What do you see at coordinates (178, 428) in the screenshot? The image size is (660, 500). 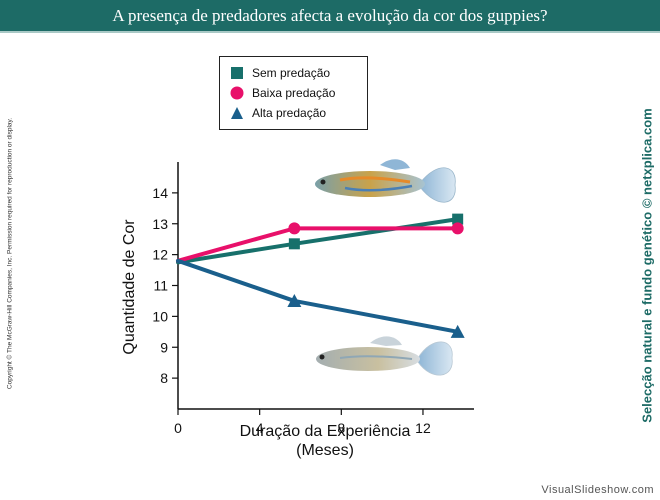 I see `x-tick-label: 0` at bounding box center [178, 428].